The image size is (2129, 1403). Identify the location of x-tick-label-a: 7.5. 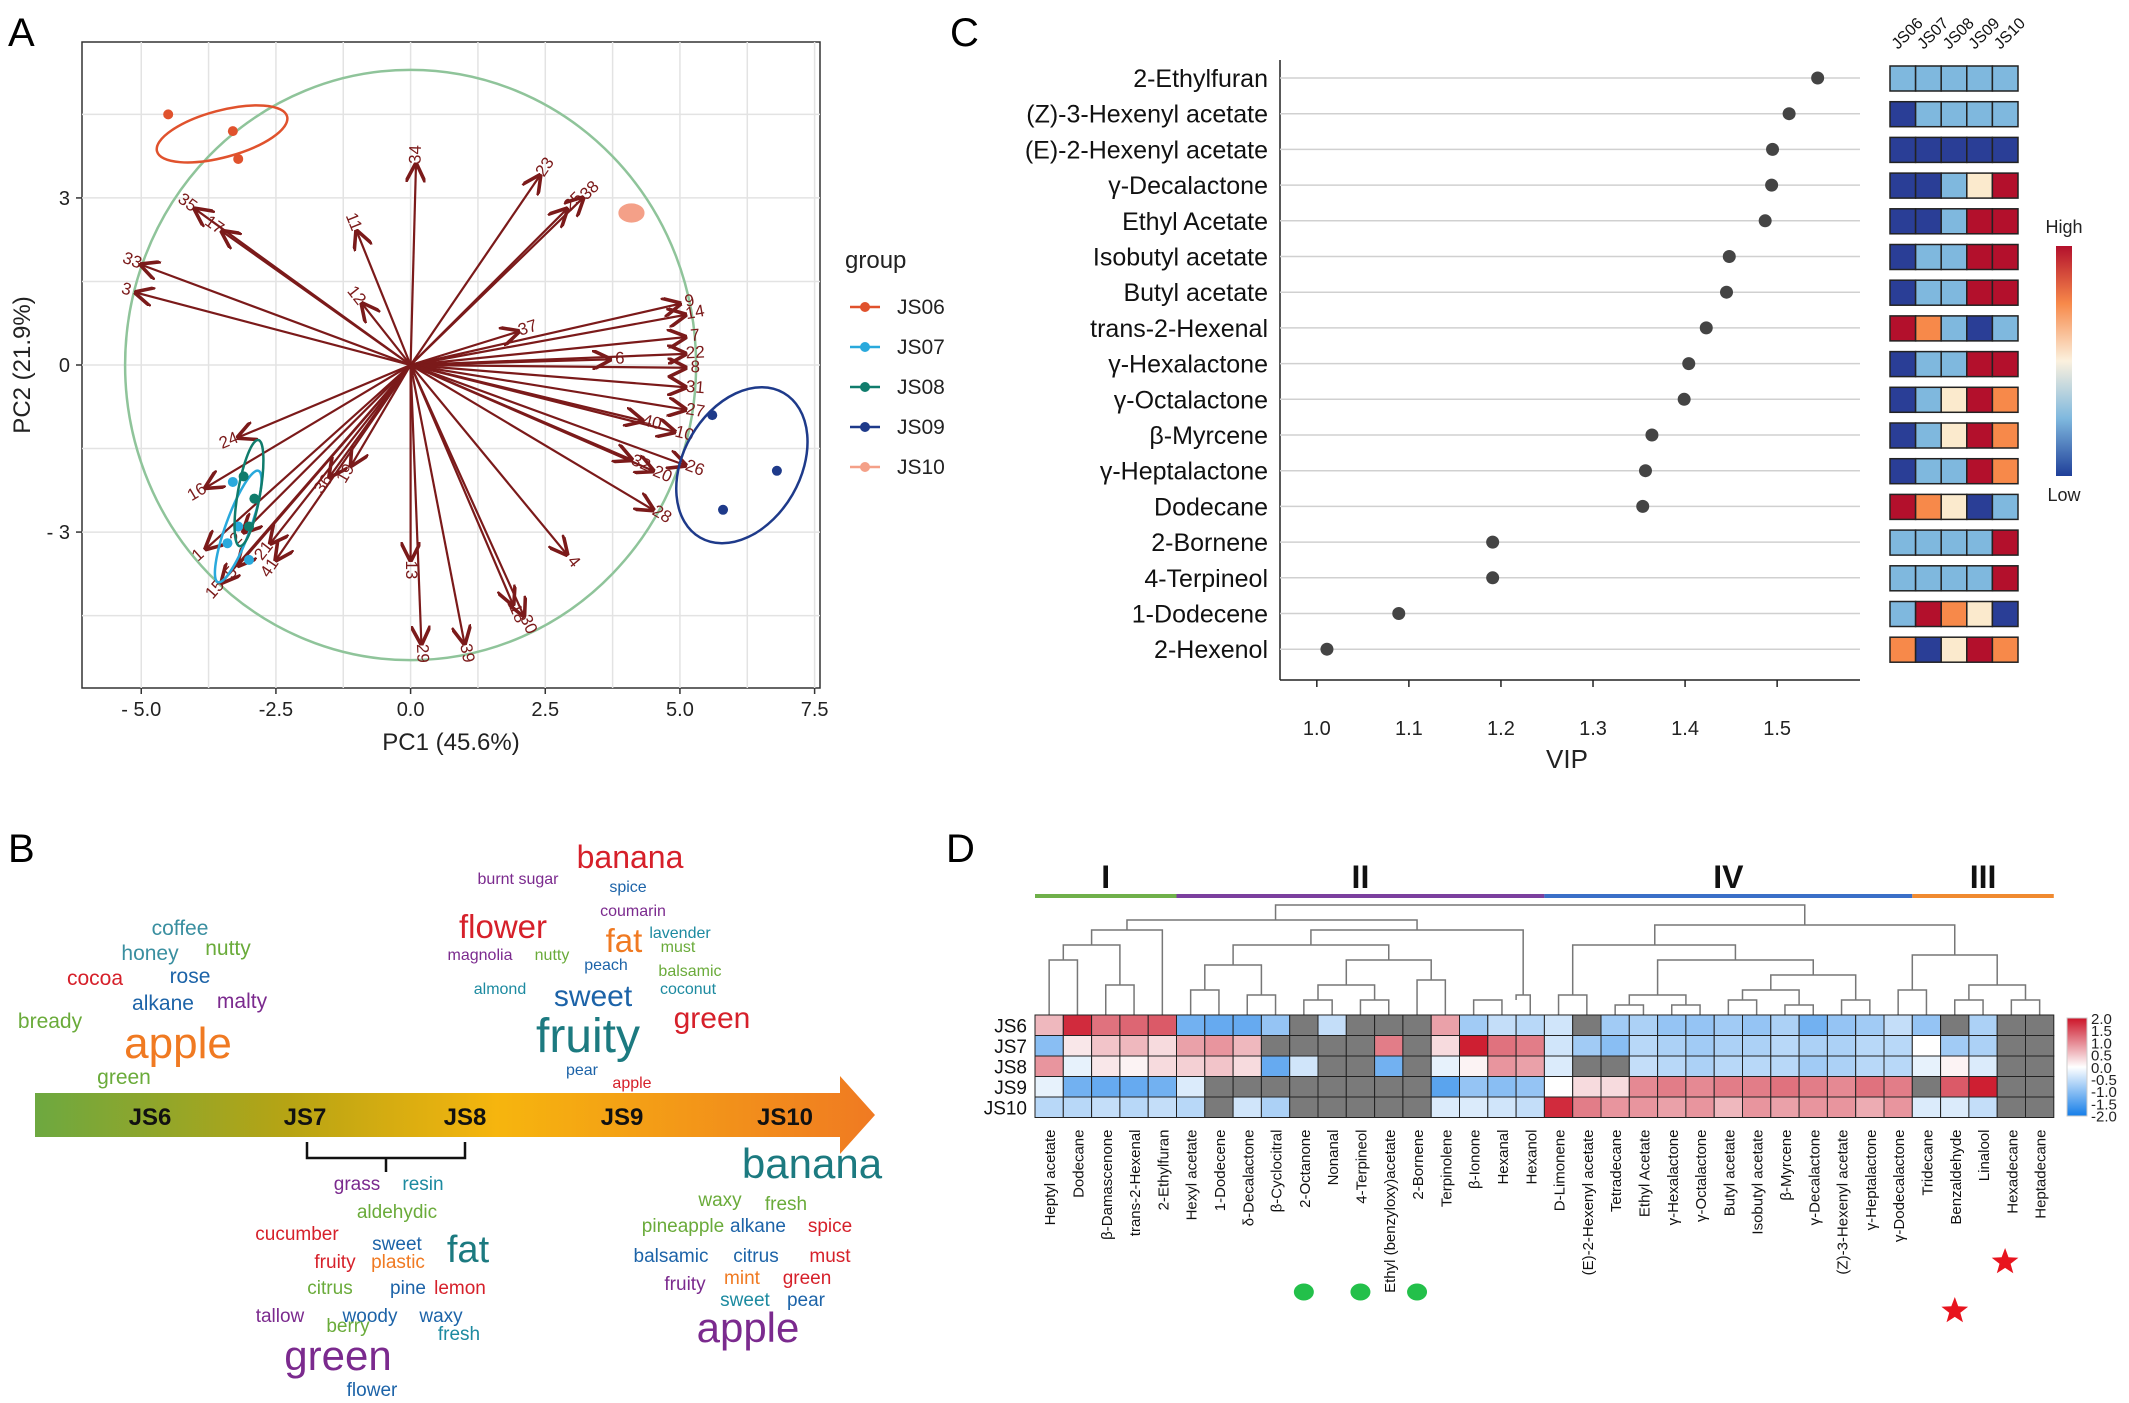
(815, 710).